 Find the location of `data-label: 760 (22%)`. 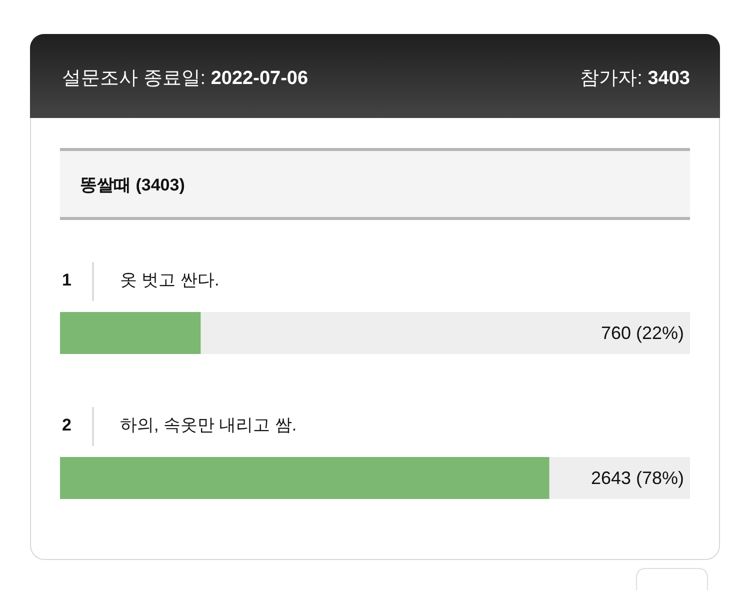

data-label: 760 (22%) is located at coordinates (642, 333).